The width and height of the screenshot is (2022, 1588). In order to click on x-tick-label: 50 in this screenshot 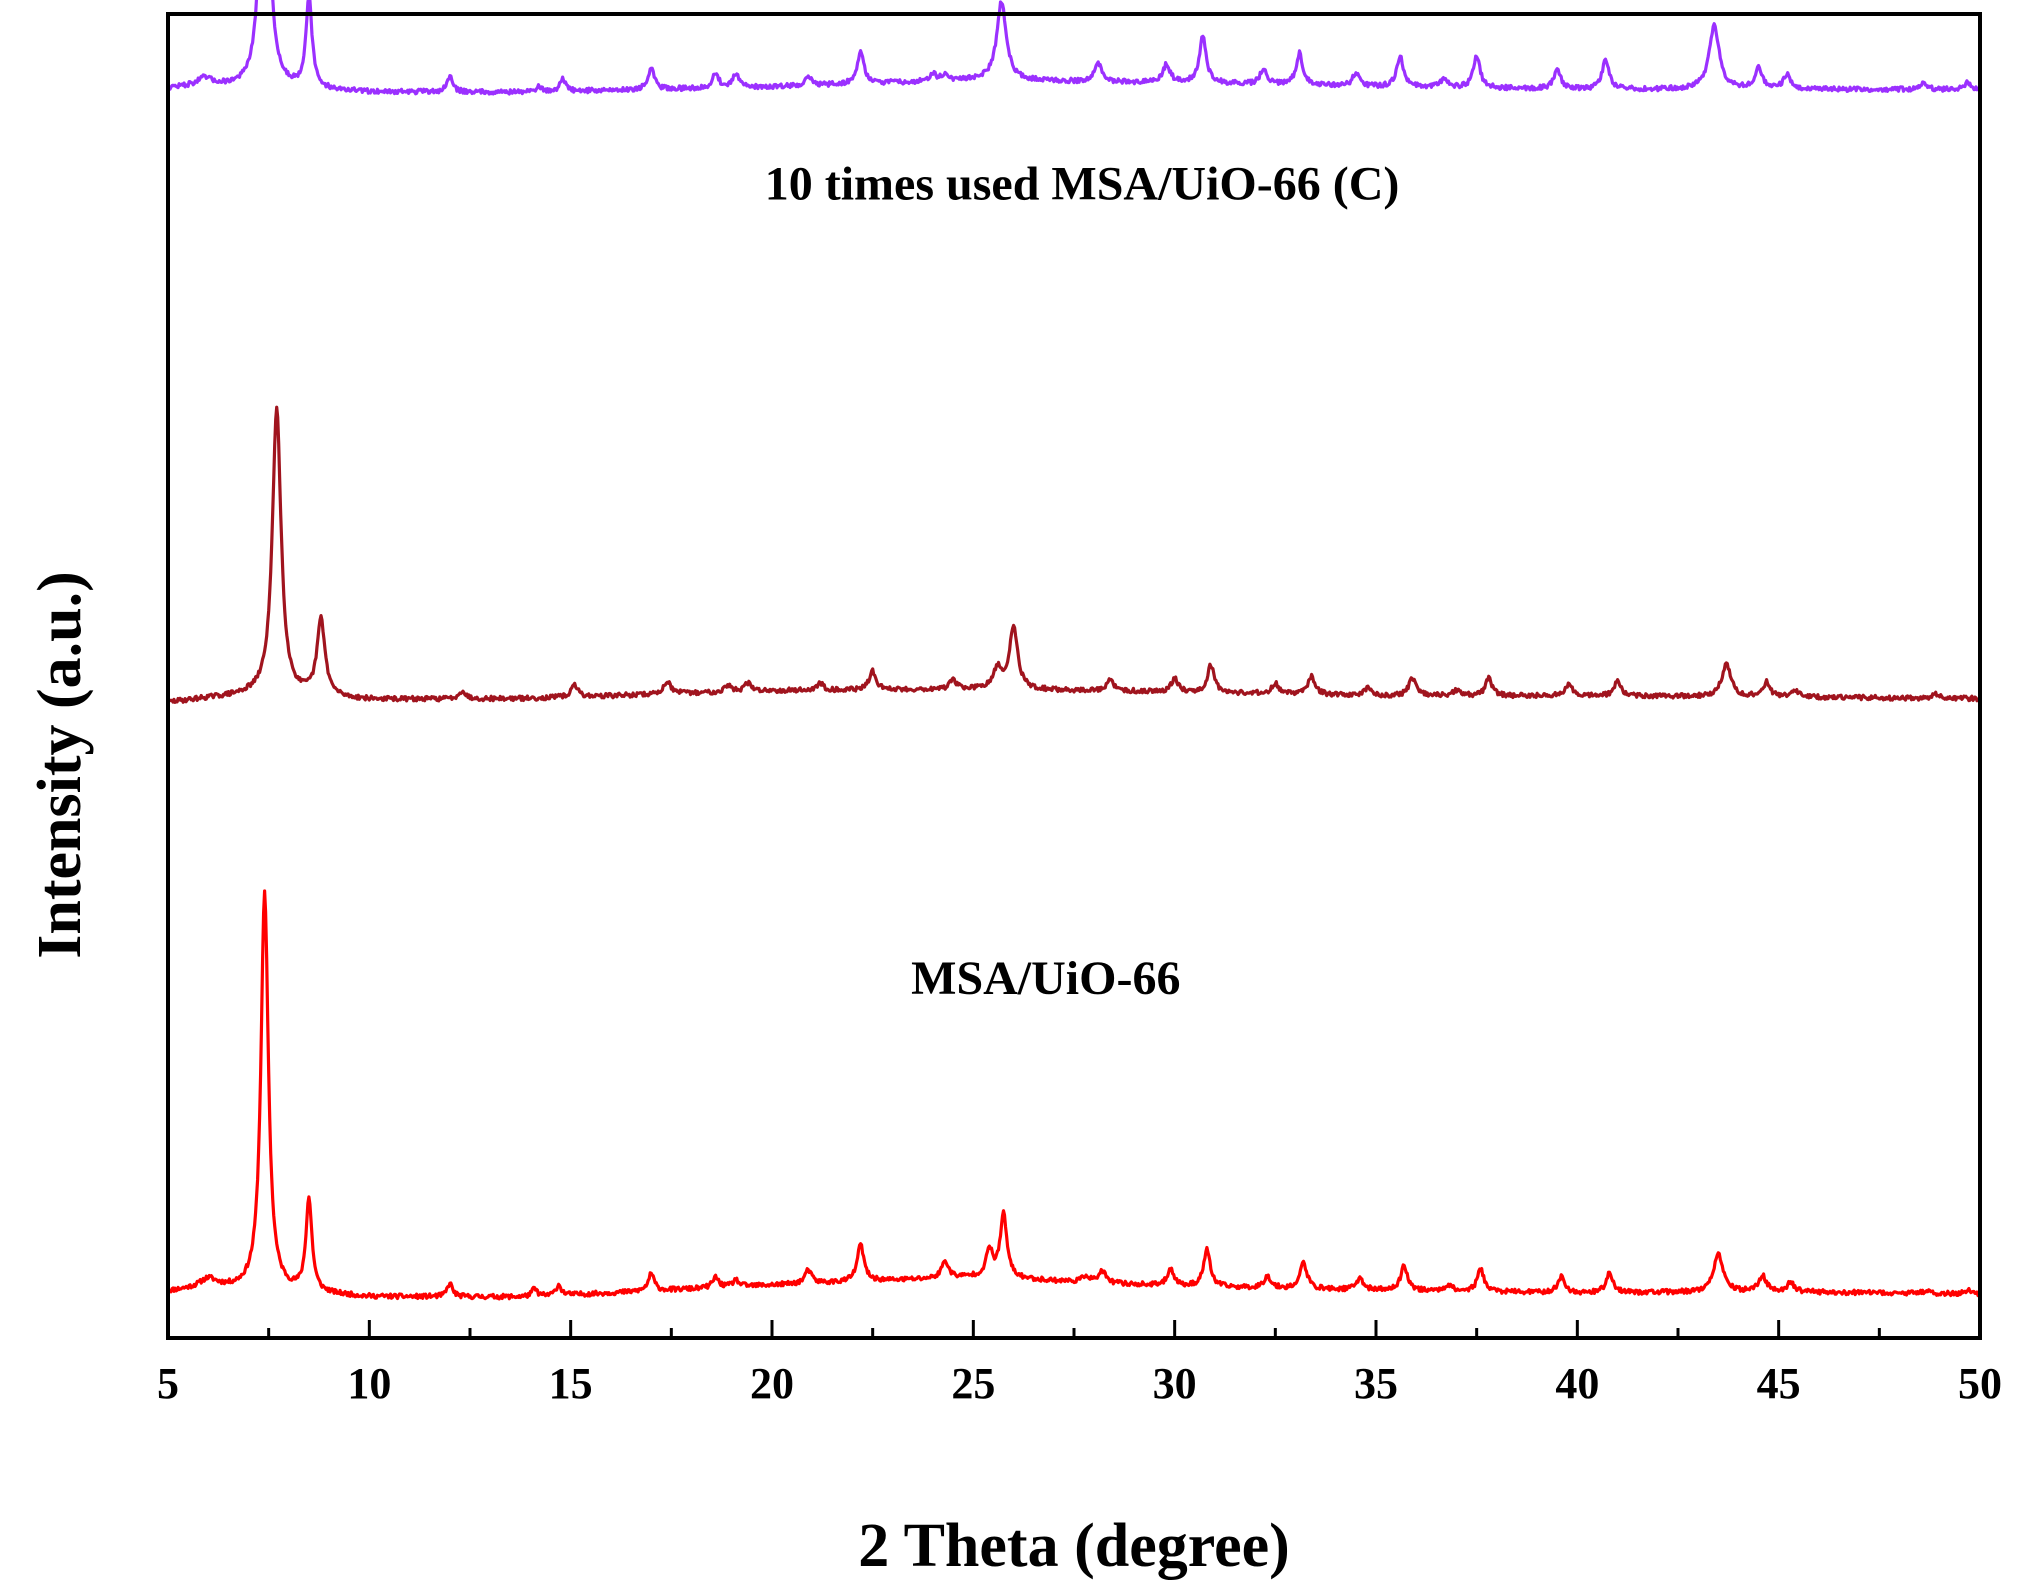, I will do `click(1980, 1383)`.